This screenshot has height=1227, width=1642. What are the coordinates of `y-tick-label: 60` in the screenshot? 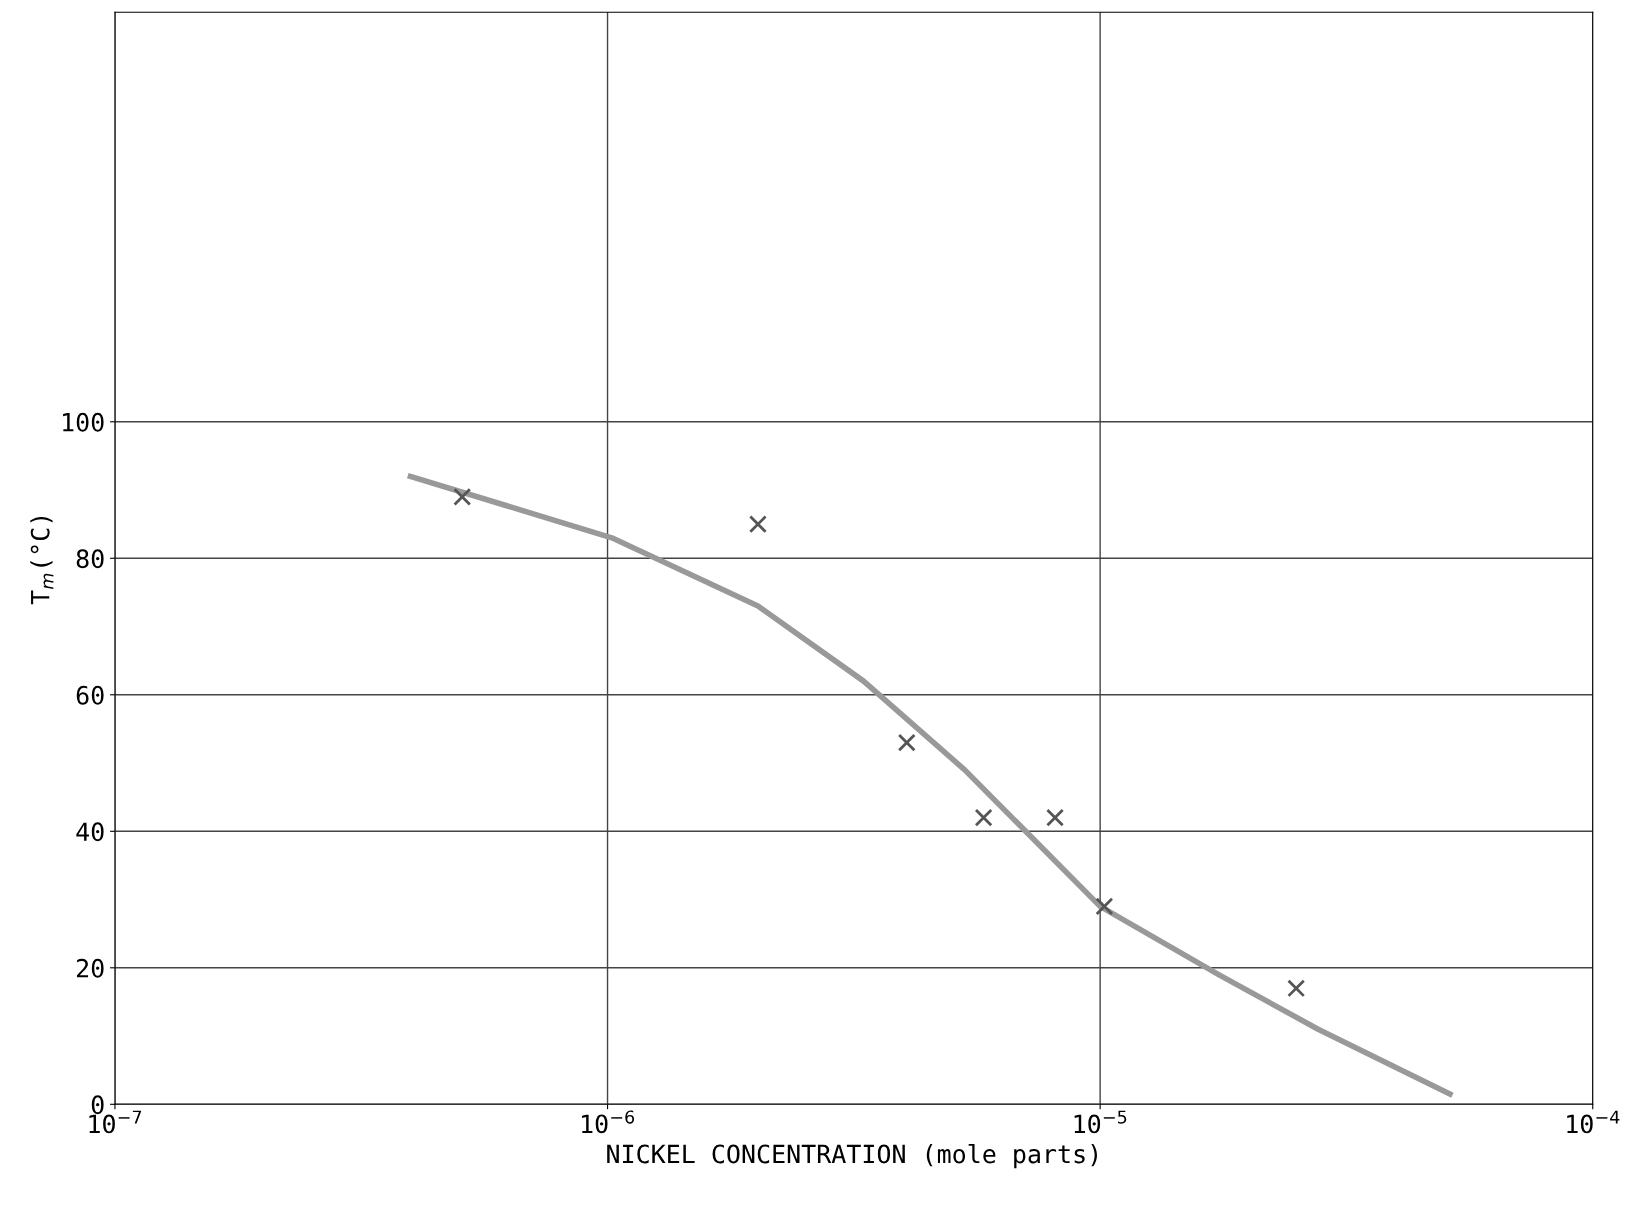 It's located at (90, 695).